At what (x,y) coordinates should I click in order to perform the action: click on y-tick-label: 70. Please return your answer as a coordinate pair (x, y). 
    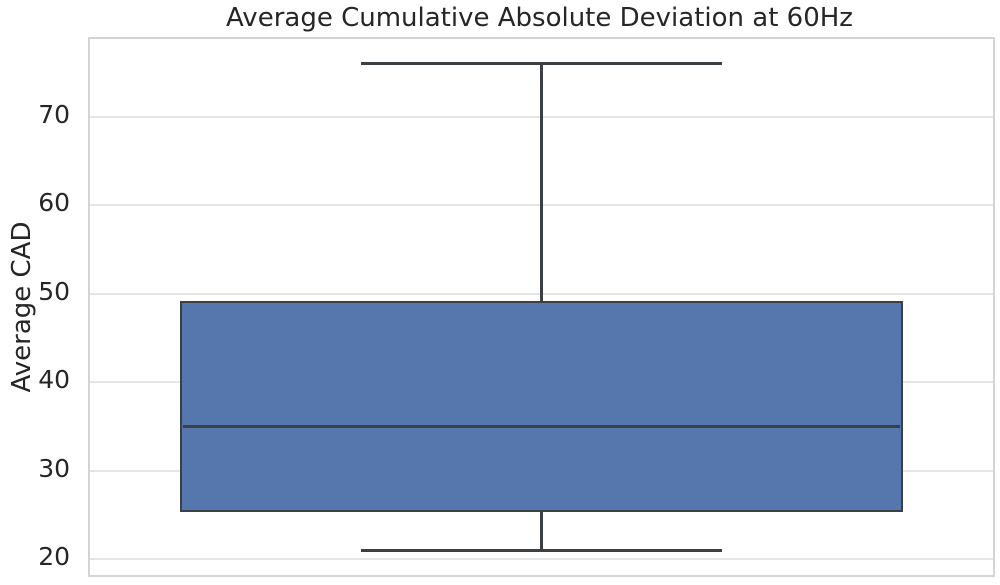
    Looking at the image, I should click on (54, 114).